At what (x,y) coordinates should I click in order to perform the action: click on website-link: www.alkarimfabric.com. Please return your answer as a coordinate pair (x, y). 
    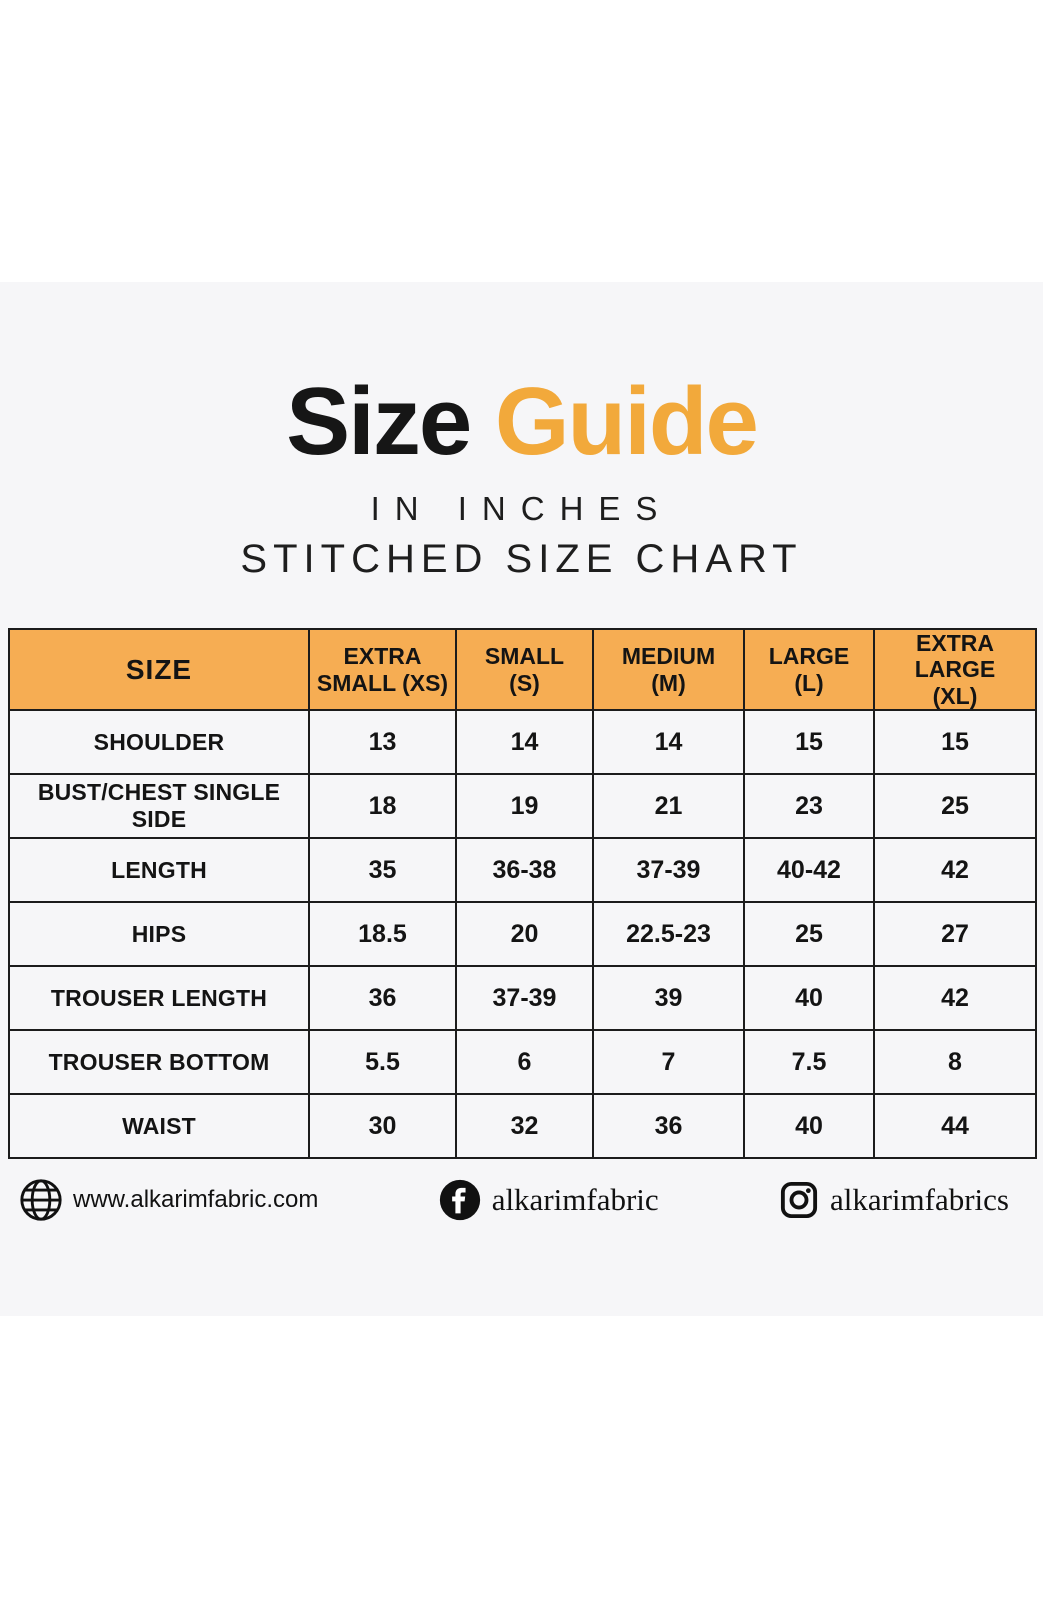
    Looking at the image, I should click on (168, 1200).